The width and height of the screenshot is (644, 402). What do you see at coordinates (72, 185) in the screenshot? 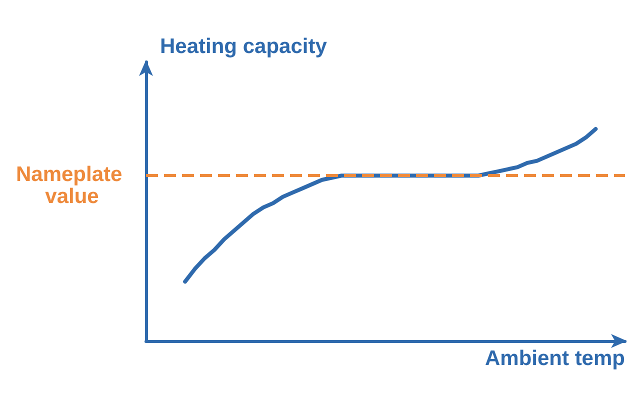
I see `ref-line-label: Nameplate value` at bounding box center [72, 185].